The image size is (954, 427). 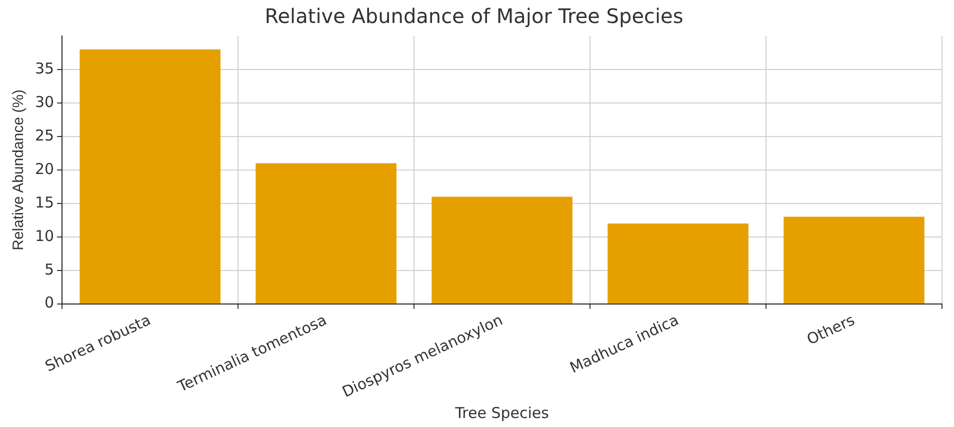 I want to click on y-tick-label: 10, so click(x=44, y=235).